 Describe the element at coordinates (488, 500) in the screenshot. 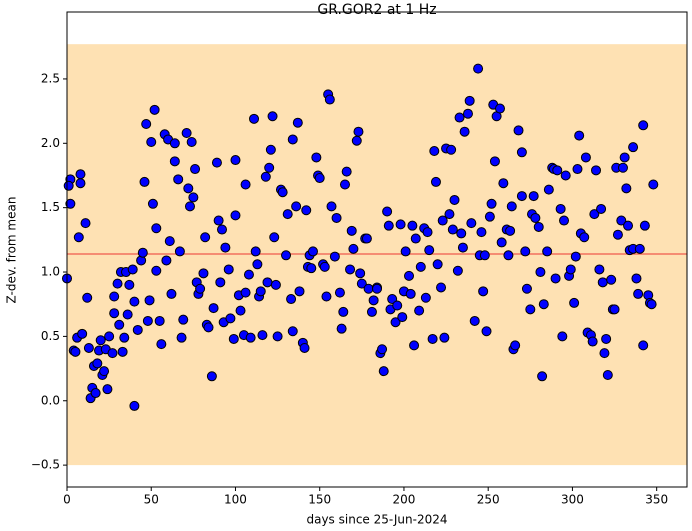

I see `x-tick-label: 250` at that location.